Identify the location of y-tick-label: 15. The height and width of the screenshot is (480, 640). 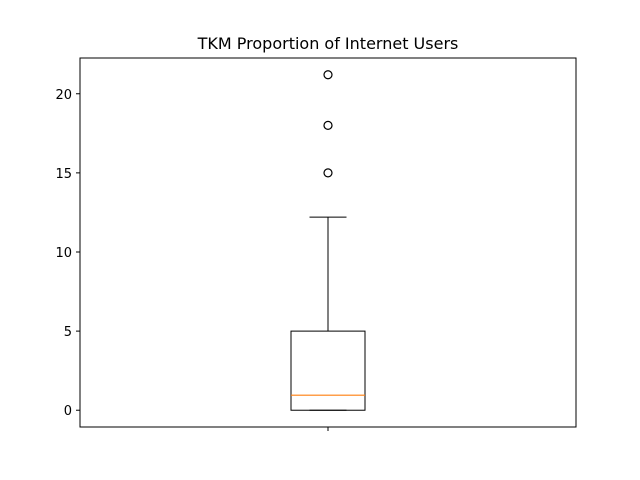
(63, 174).